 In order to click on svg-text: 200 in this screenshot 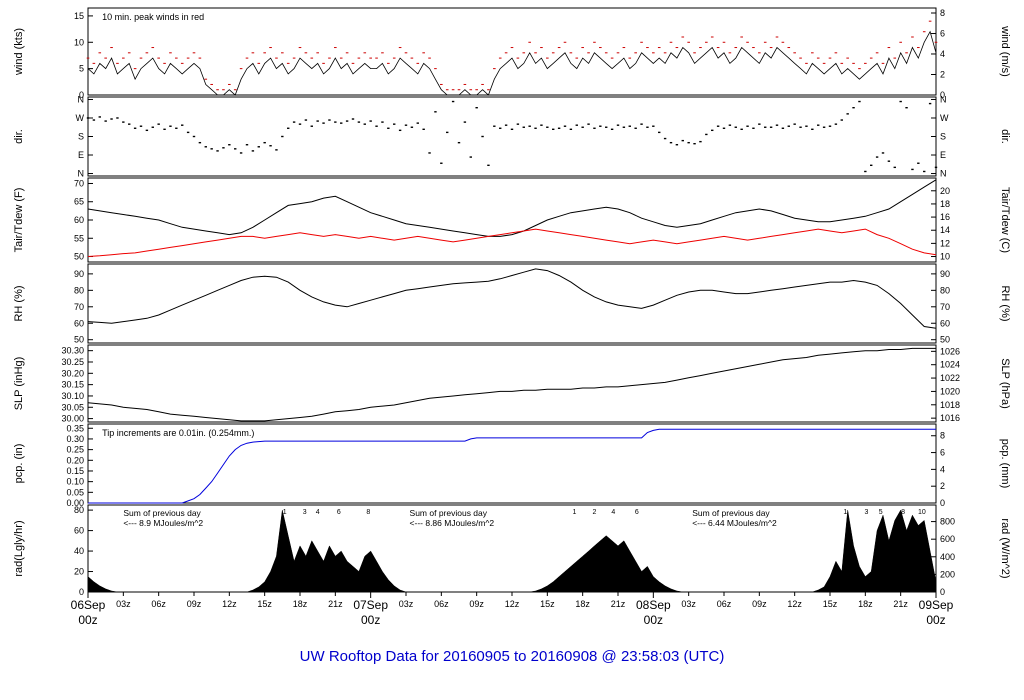, I will do `click(947, 574)`.